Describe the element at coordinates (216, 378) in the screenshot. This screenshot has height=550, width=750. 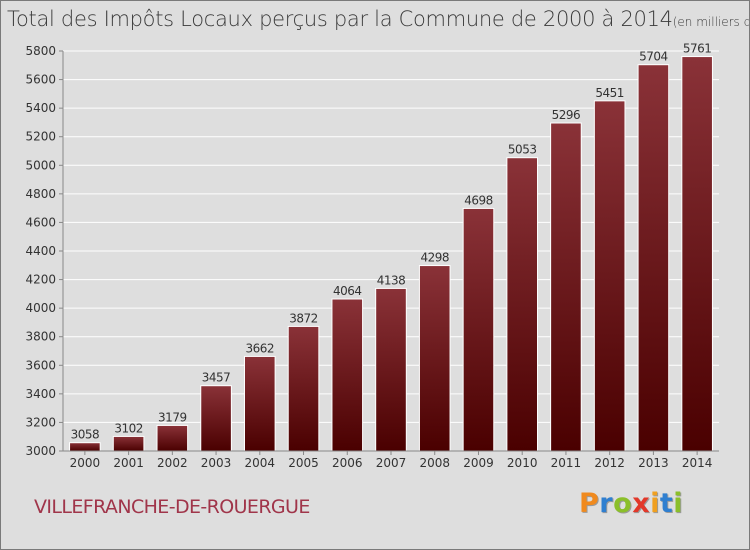
I see `data-label-2003: 3457` at that location.